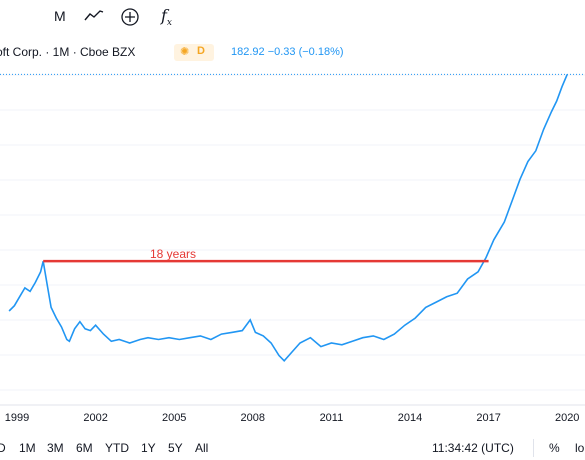  Describe the element at coordinates (60, 16) in the screenshot. I see `interval-button: M` at that location.